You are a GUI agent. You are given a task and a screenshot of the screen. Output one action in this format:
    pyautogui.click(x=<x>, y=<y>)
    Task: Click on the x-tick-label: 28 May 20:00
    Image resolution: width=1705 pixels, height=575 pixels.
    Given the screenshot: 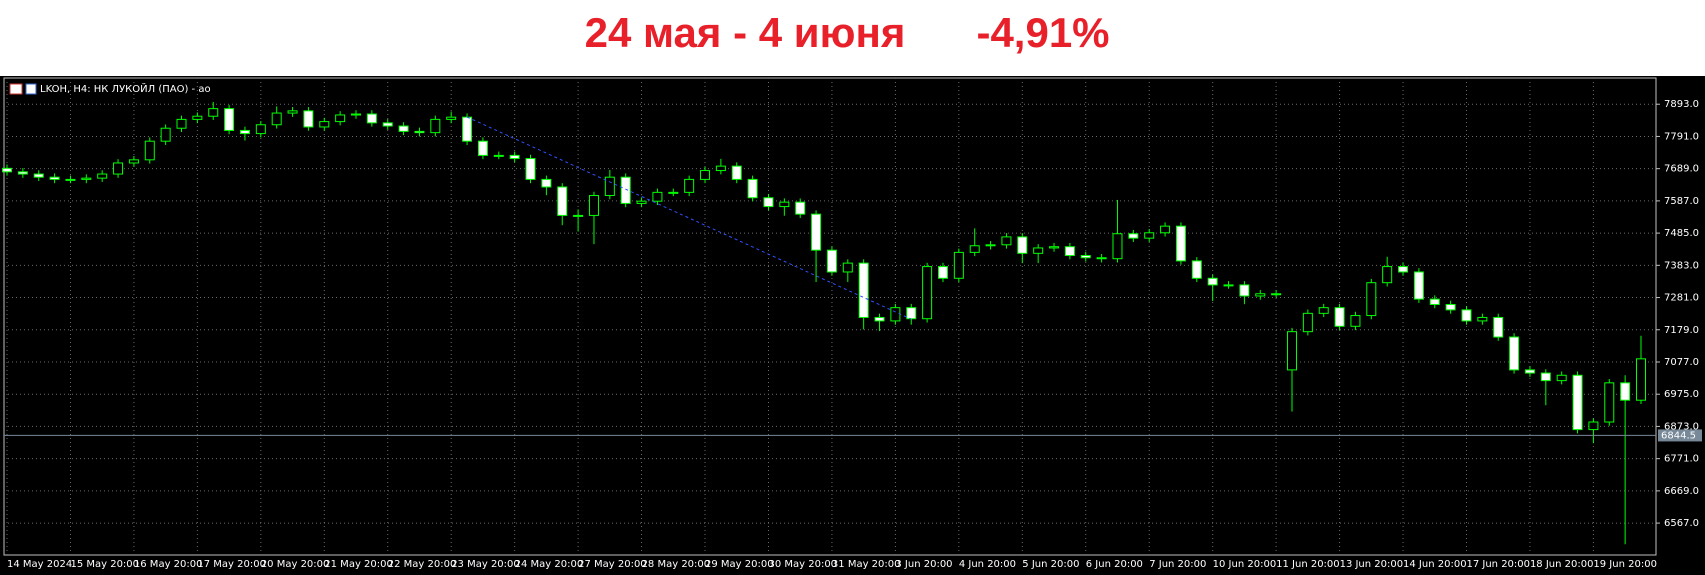 What is the action you would take?
    pyautogui.click(x=676, y=564)
    